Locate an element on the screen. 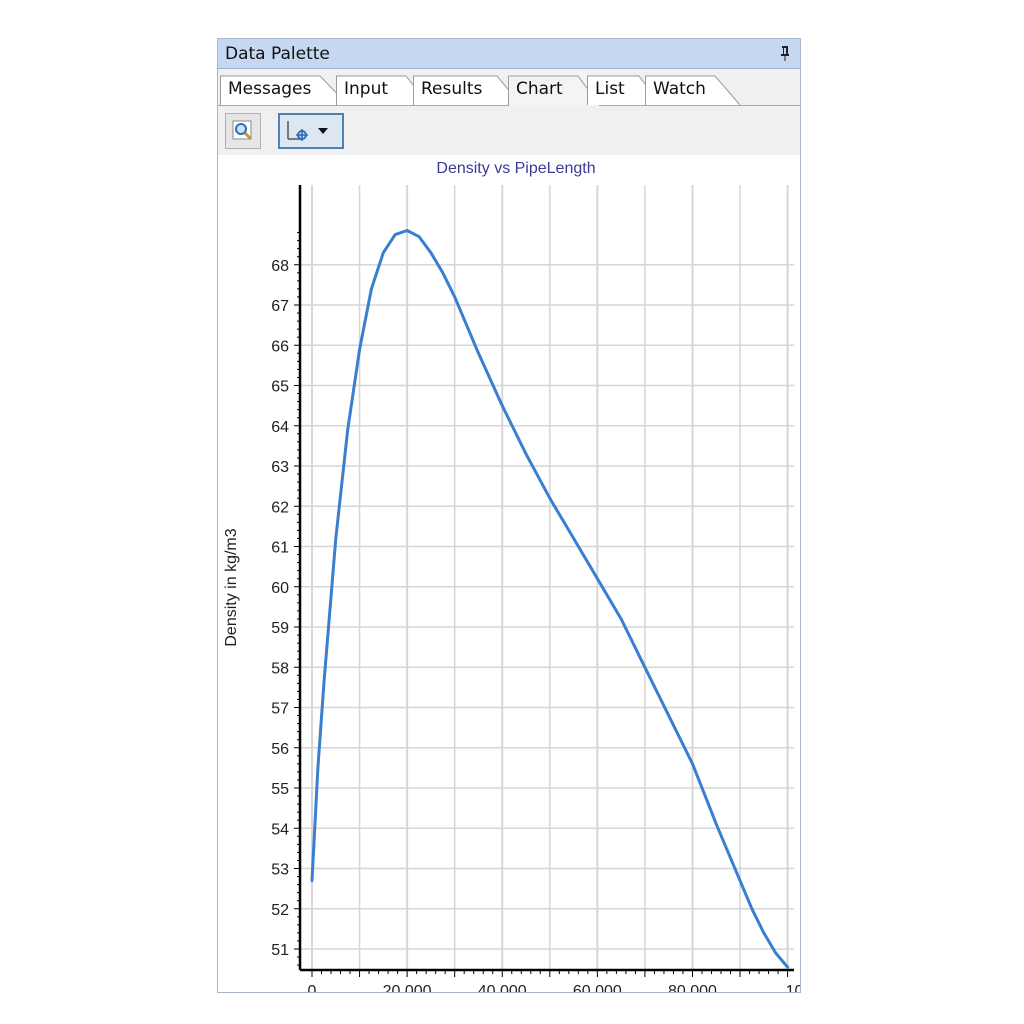 This screenshot has width=1024, height=1024. chart-settings-dropdown is located at coordinates (311, 131).